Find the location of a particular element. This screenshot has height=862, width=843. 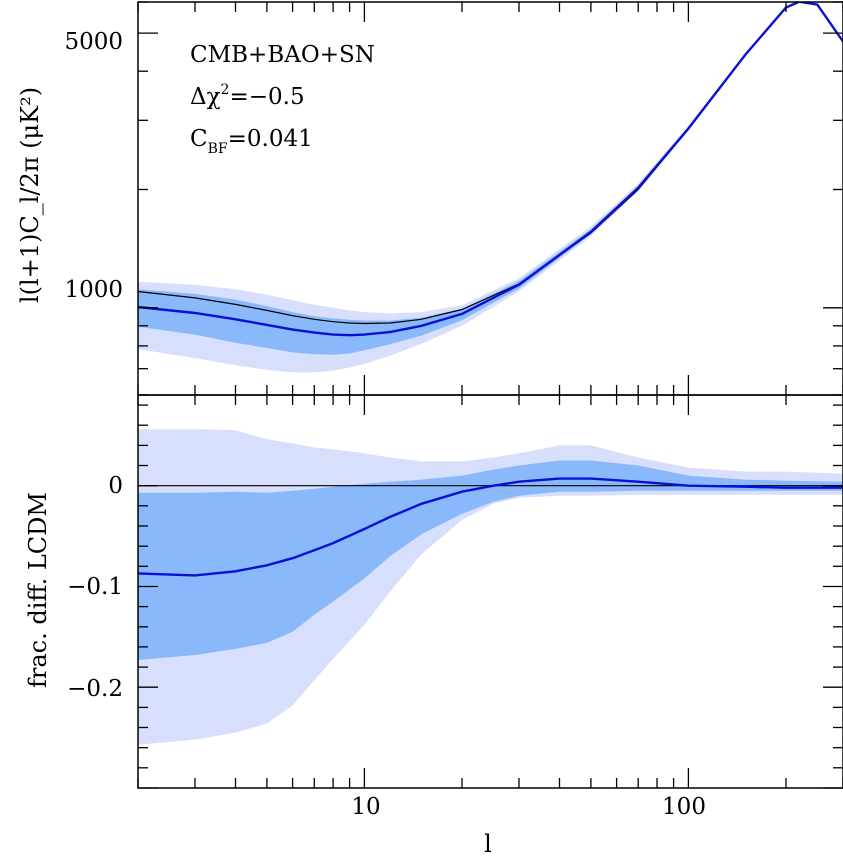

bottom-ytick-label-minus-0-2: −0.2 is located at coordinates (95, 689).